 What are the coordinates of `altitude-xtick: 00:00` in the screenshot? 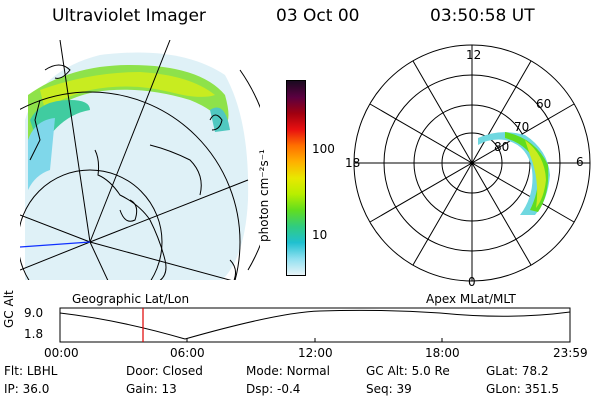 It's located at (61, 353).